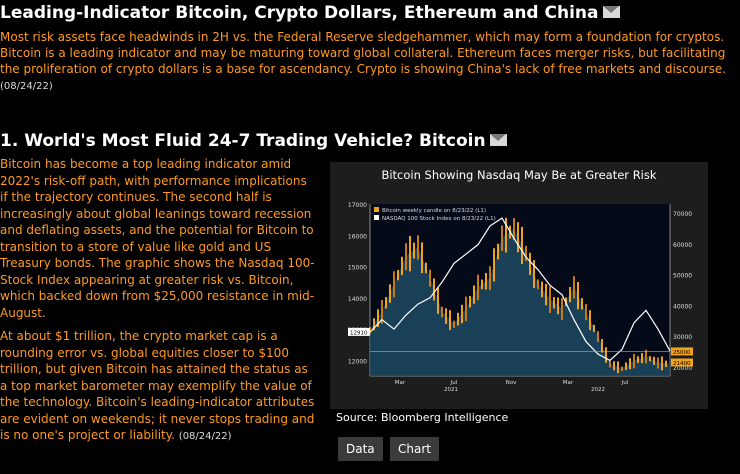  What do you see at coordinates (357, 299) in the screenshot?
I see `left-tick-label: 14000` at bounding box center [357, 299].